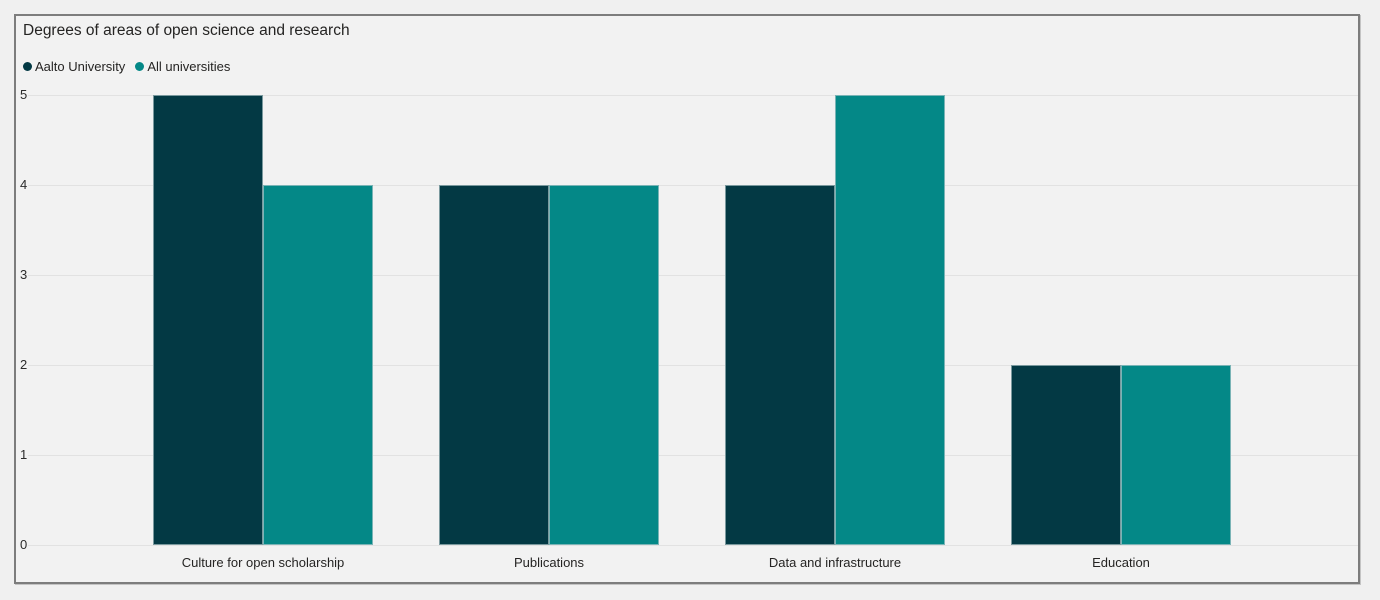  Describe the element at coordinates (24, 94) in the screenshot. I see `y-axis-tick-label: 5` at that location.